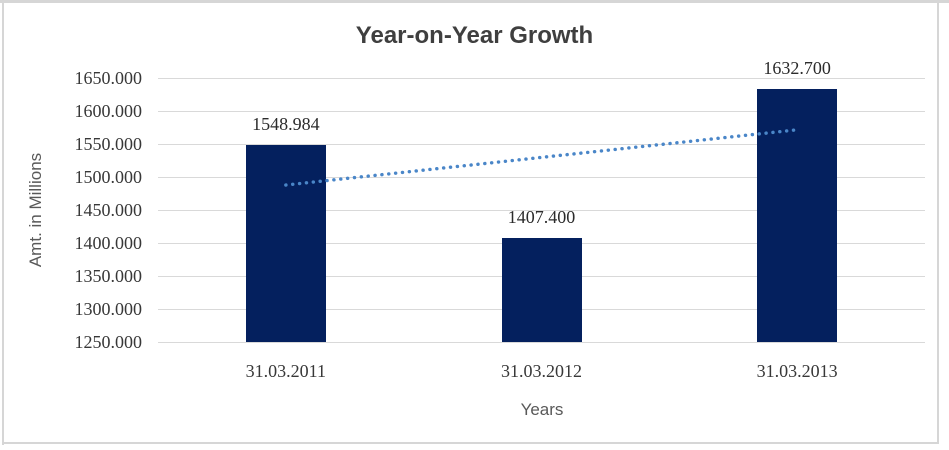 This screenshot has height=450, width=949. I want to click on y-tick-label: 1600.000, so click(108, 111).